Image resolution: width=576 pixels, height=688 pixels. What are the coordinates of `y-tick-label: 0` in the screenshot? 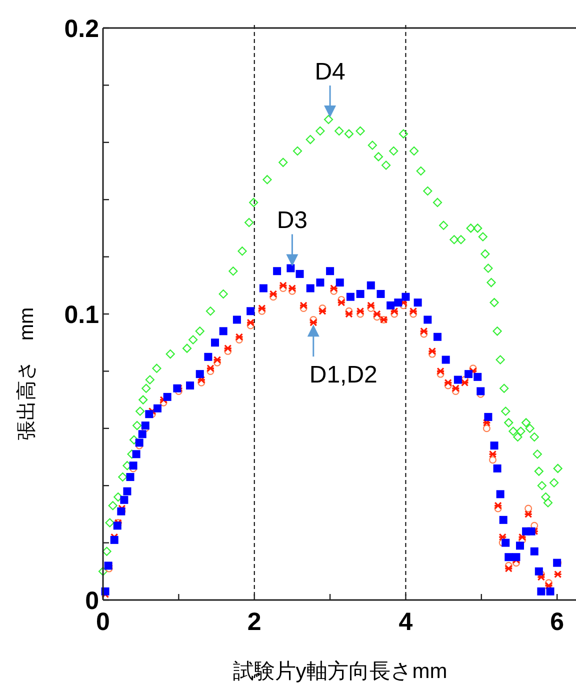 It's located at (92, 601).